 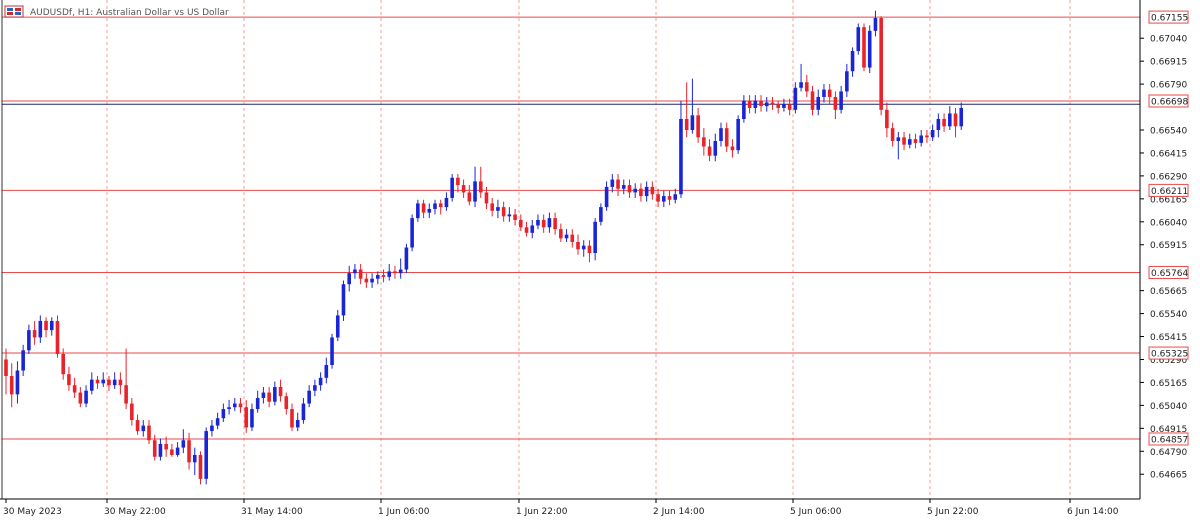 I want to click on x-tick-label: 2 Jun 14:00, so click(x=679, y=512).